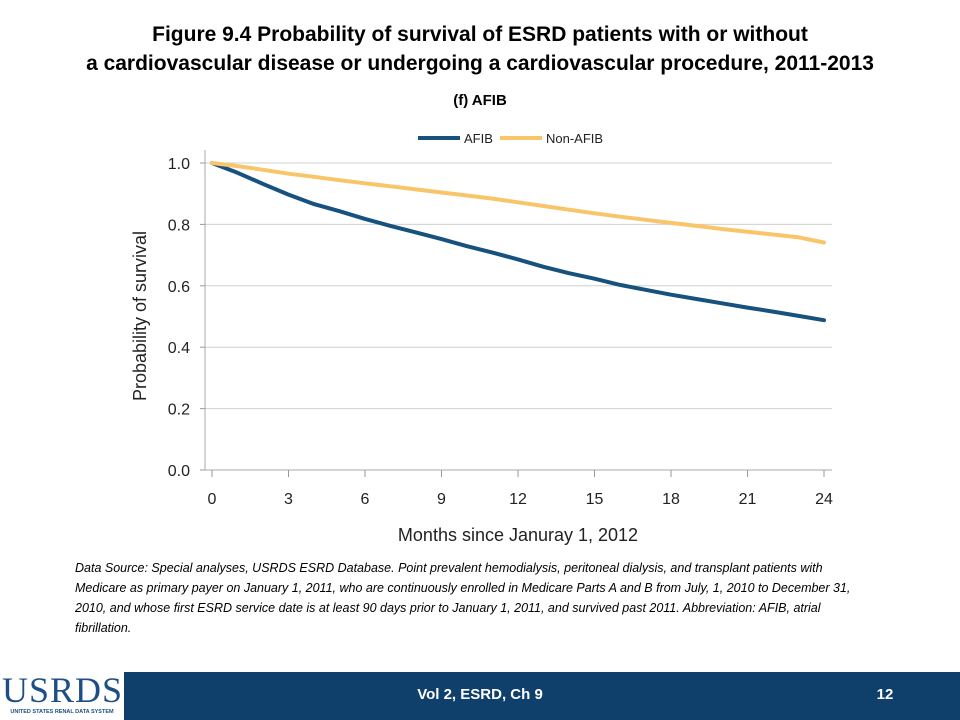 The height and width of the screenshot is (720, 960). I want to click on series-line-afib, so click(518, 242).